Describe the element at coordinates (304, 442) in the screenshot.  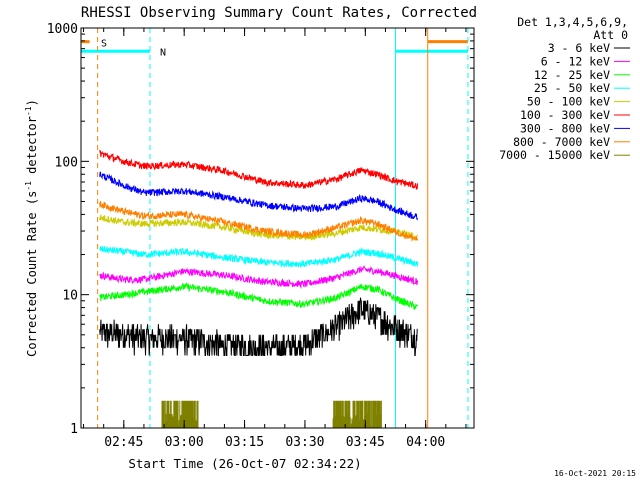
I see `x-tick-label-3: 03:30` at that location.